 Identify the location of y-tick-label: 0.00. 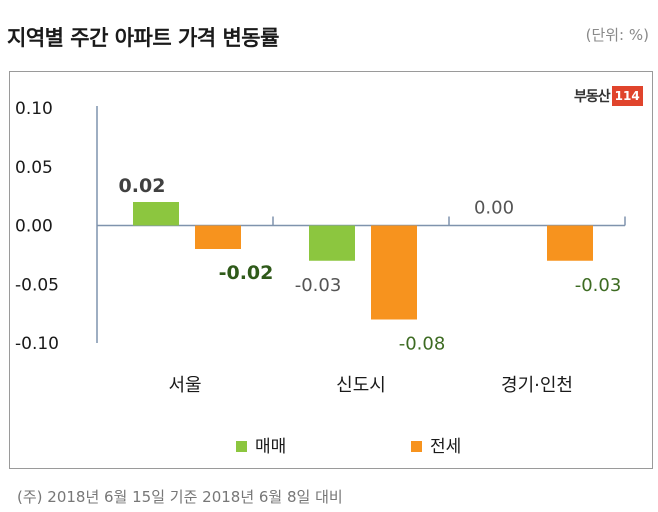
(34, 227).